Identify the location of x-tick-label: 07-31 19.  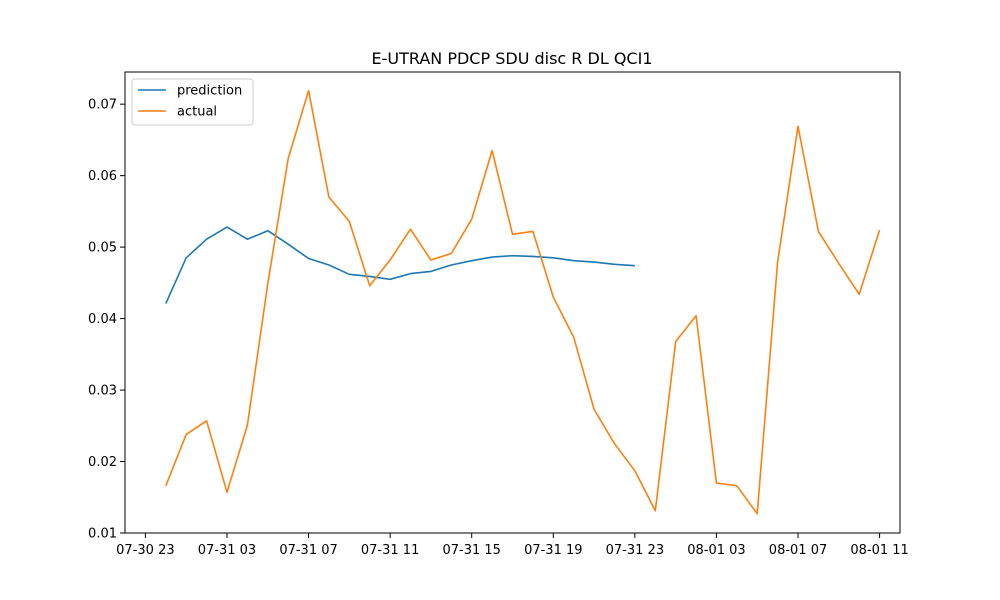
(553, 550).